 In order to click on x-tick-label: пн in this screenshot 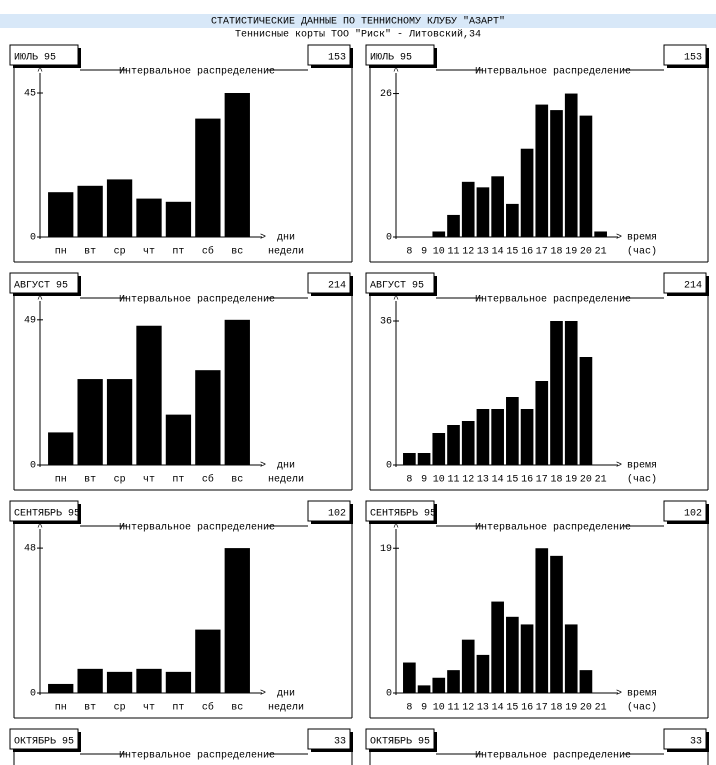, I will do `click(61, 480)`.